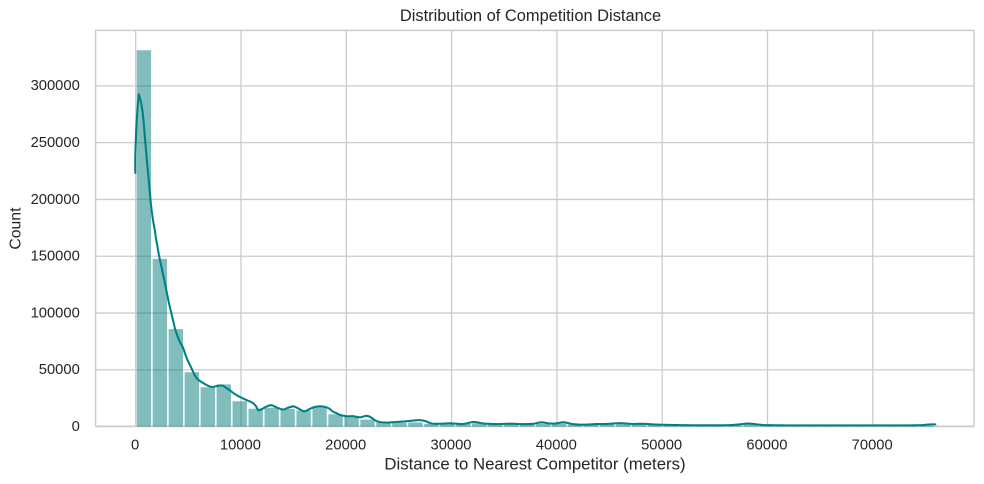 Image resolution: width=984 pixels, height=484 pixels. Describe the element at coordinates (55, 313) in the screenshot. I see `svg-text: 100000` at that location.